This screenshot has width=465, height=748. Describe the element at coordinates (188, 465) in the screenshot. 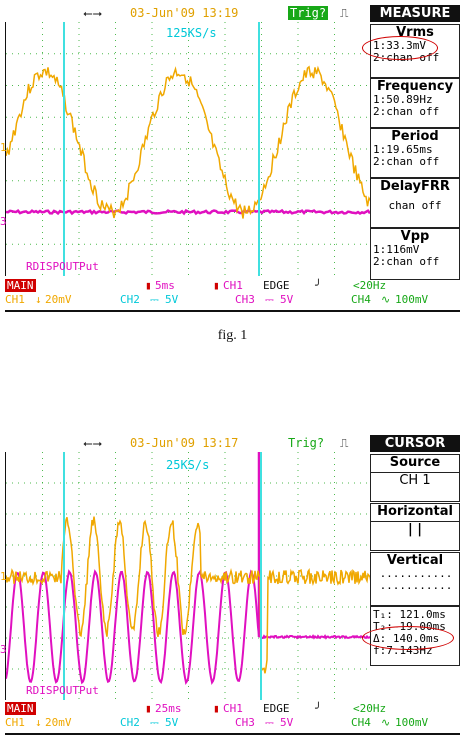

I see `sample-rate-label: 25KS/s` at that location.